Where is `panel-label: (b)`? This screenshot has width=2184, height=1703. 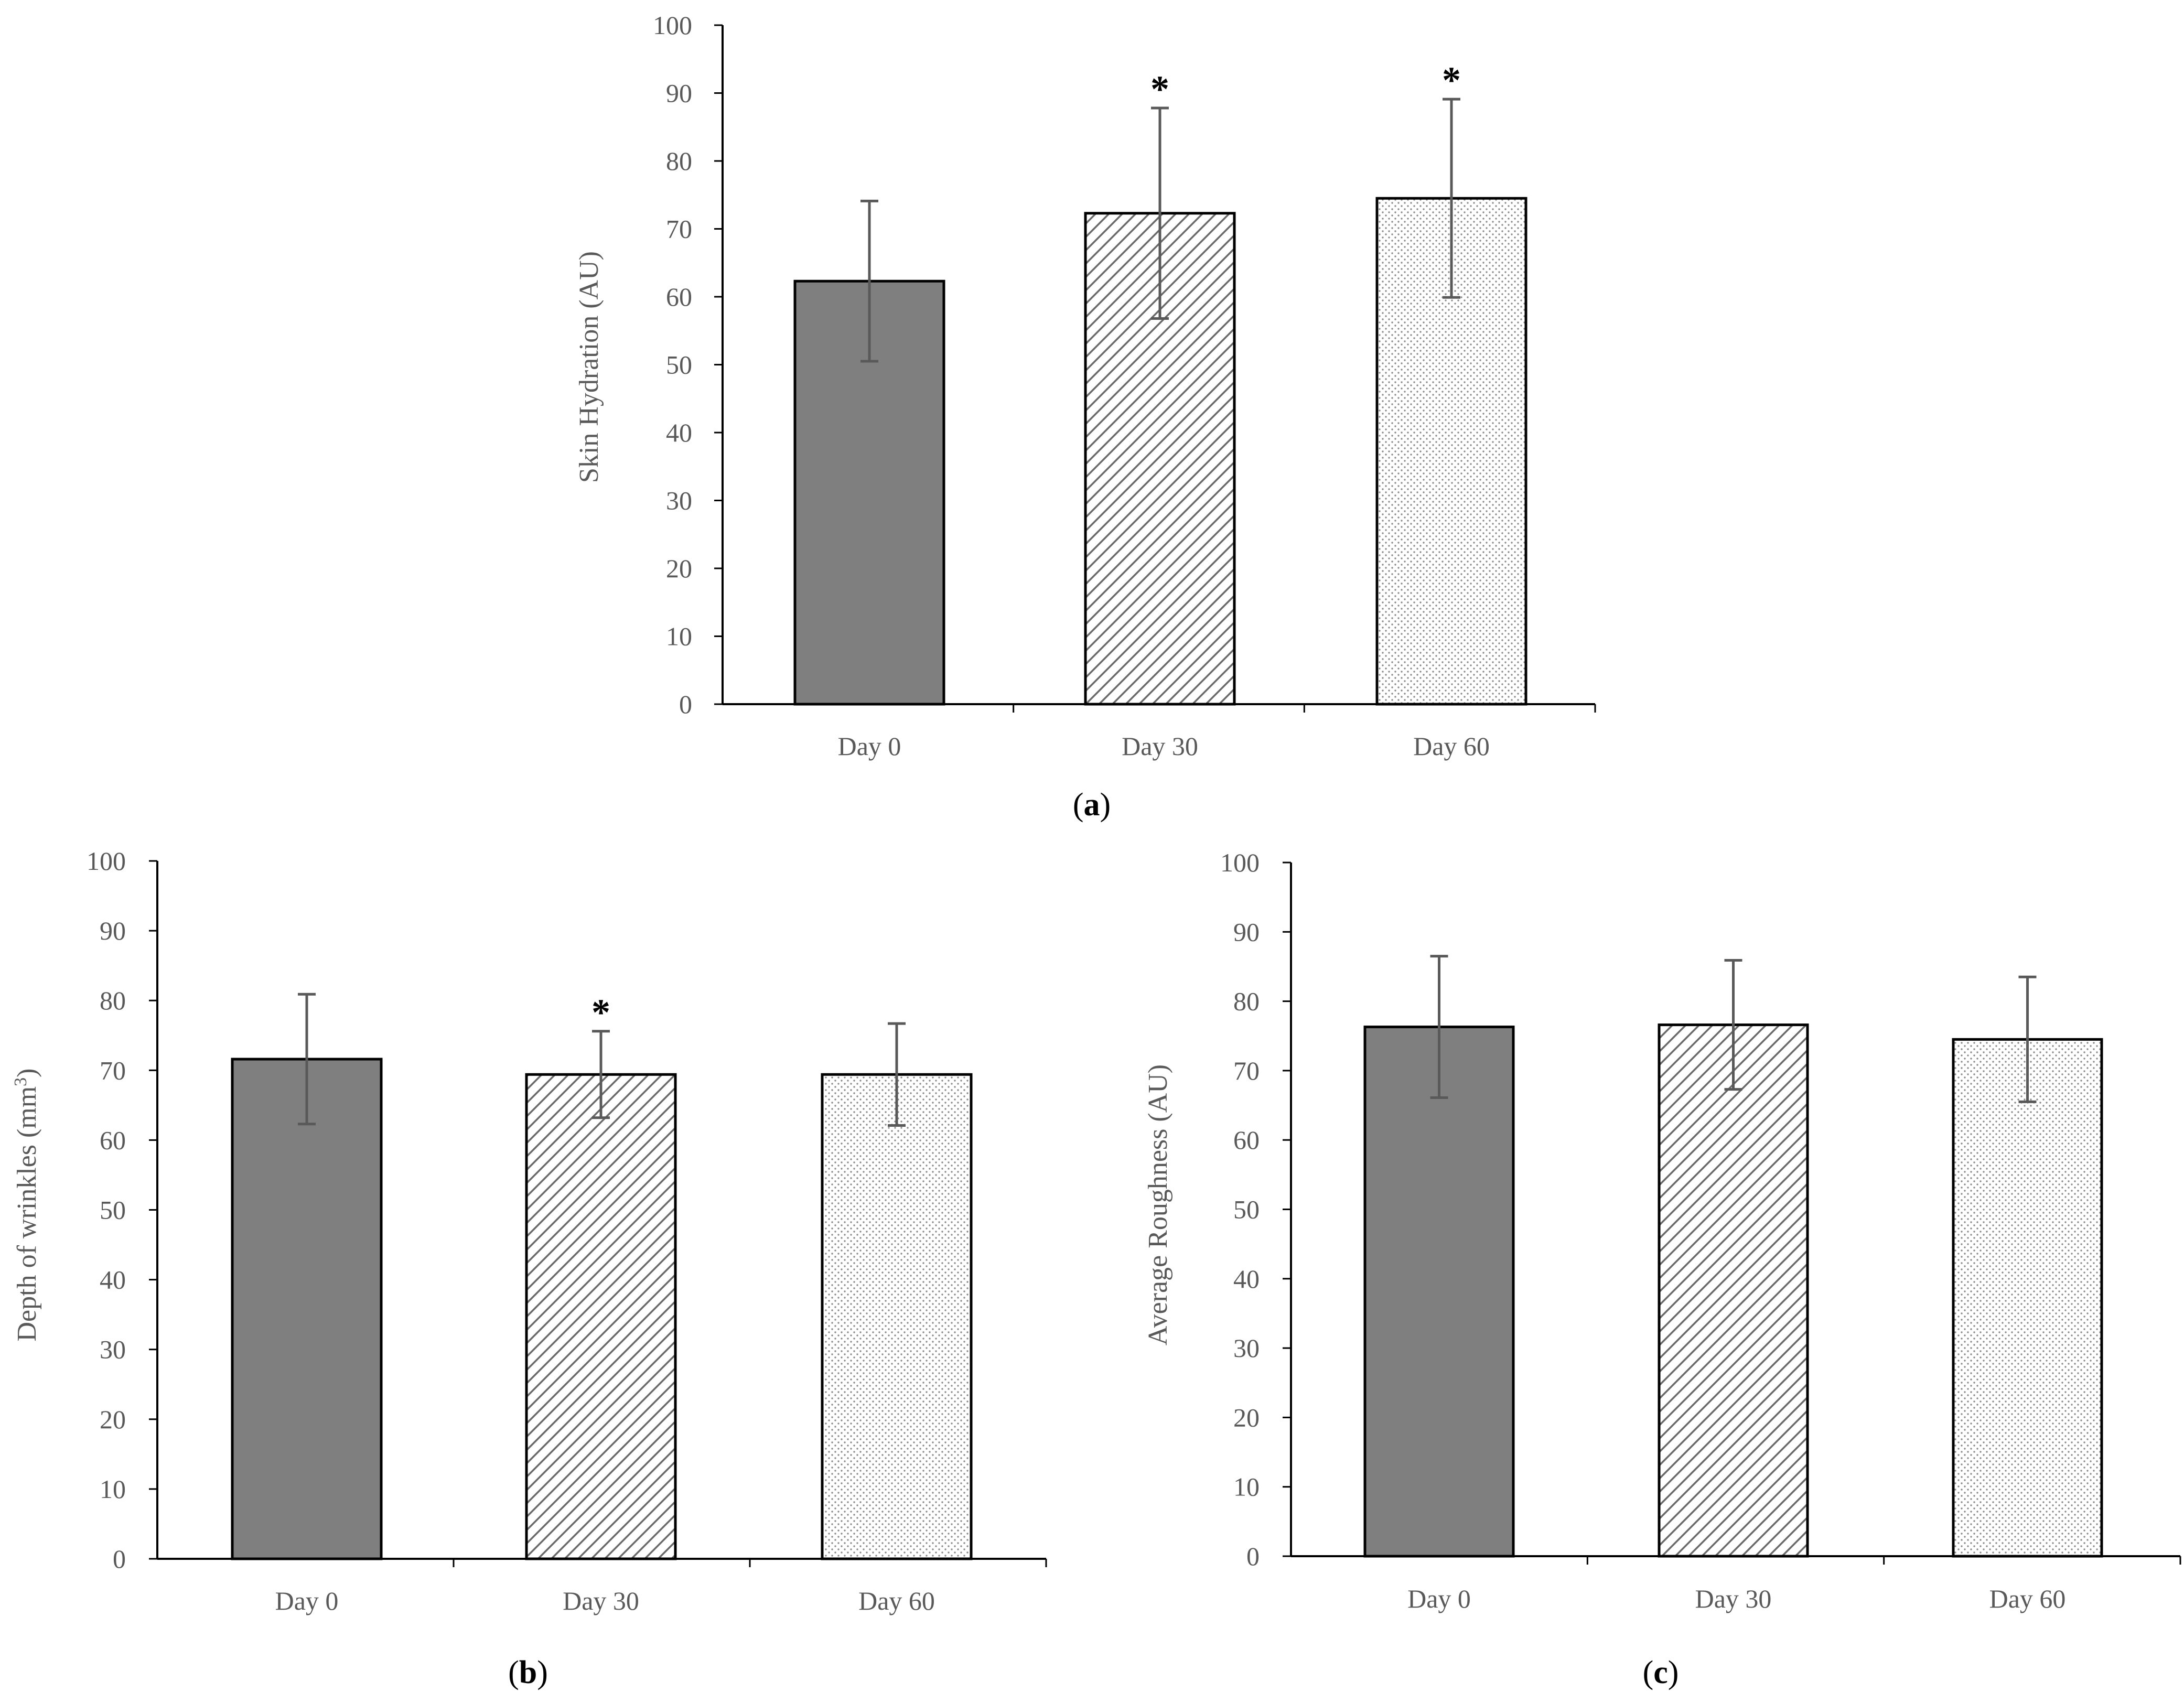
panel-label: (b) is located at coordinates (528, 1672).